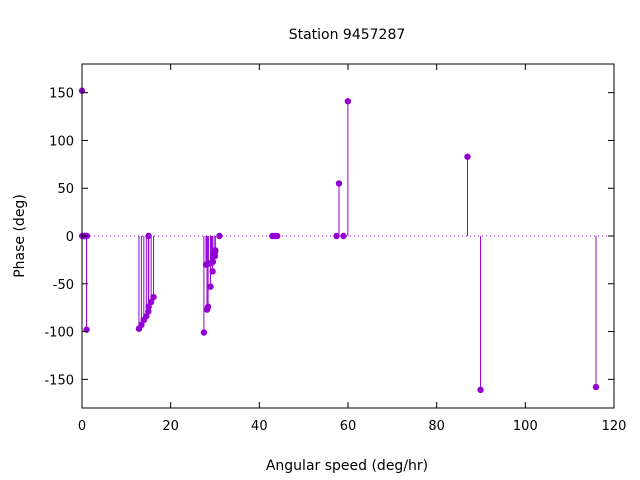  Describe the element at coordinates (61, 141) in the screenshot. I see `y-tick-label: 100` at that location.